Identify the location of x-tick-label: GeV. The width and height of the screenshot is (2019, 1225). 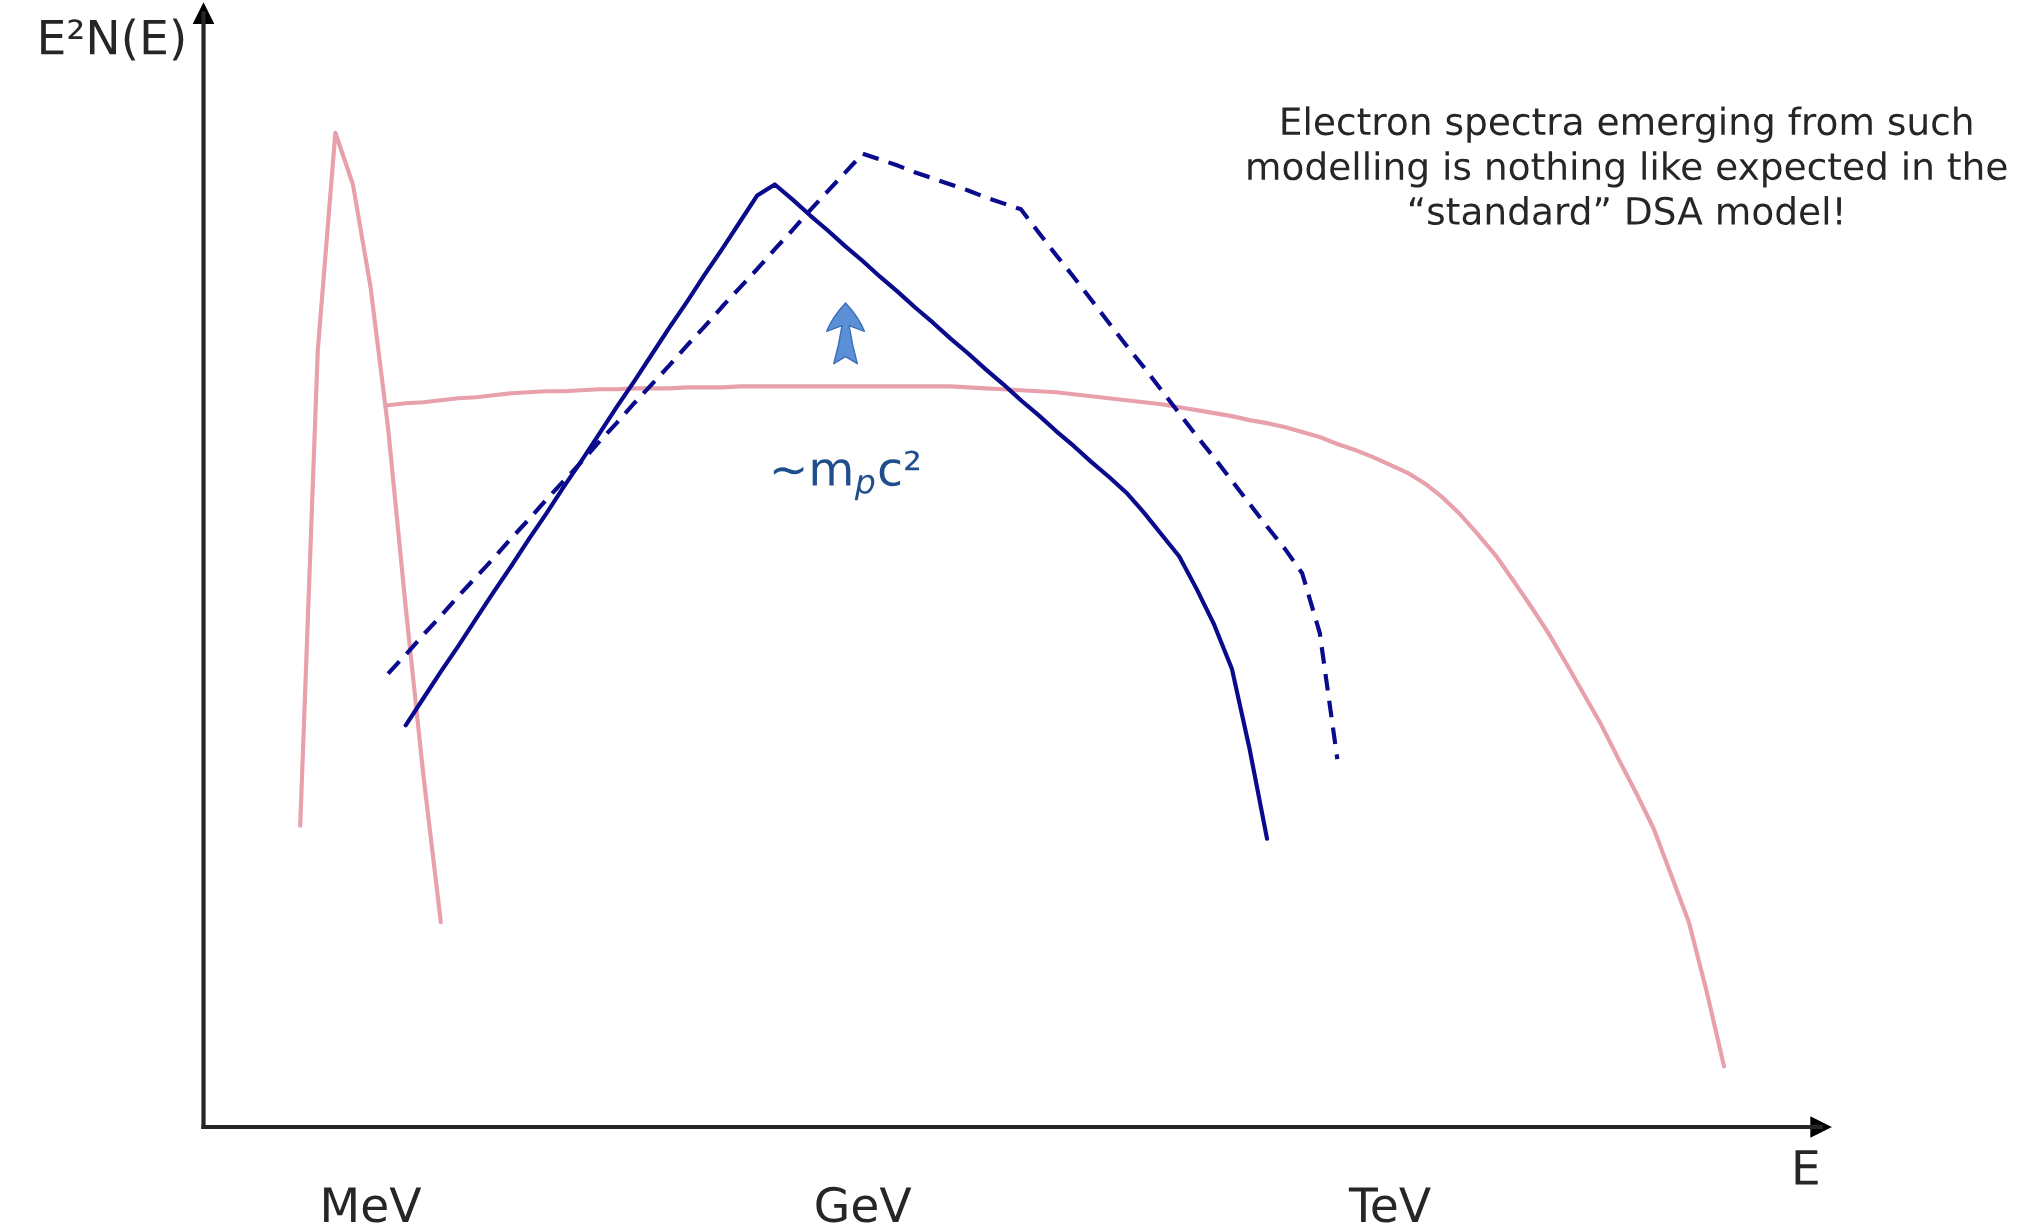
(864, 1204).